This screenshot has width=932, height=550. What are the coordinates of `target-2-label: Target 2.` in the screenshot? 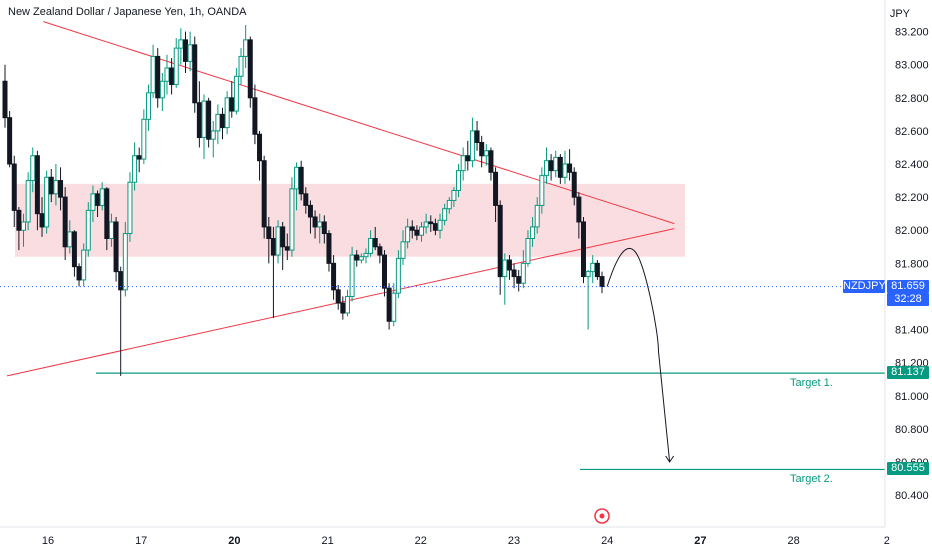 It's located at (811, 479).